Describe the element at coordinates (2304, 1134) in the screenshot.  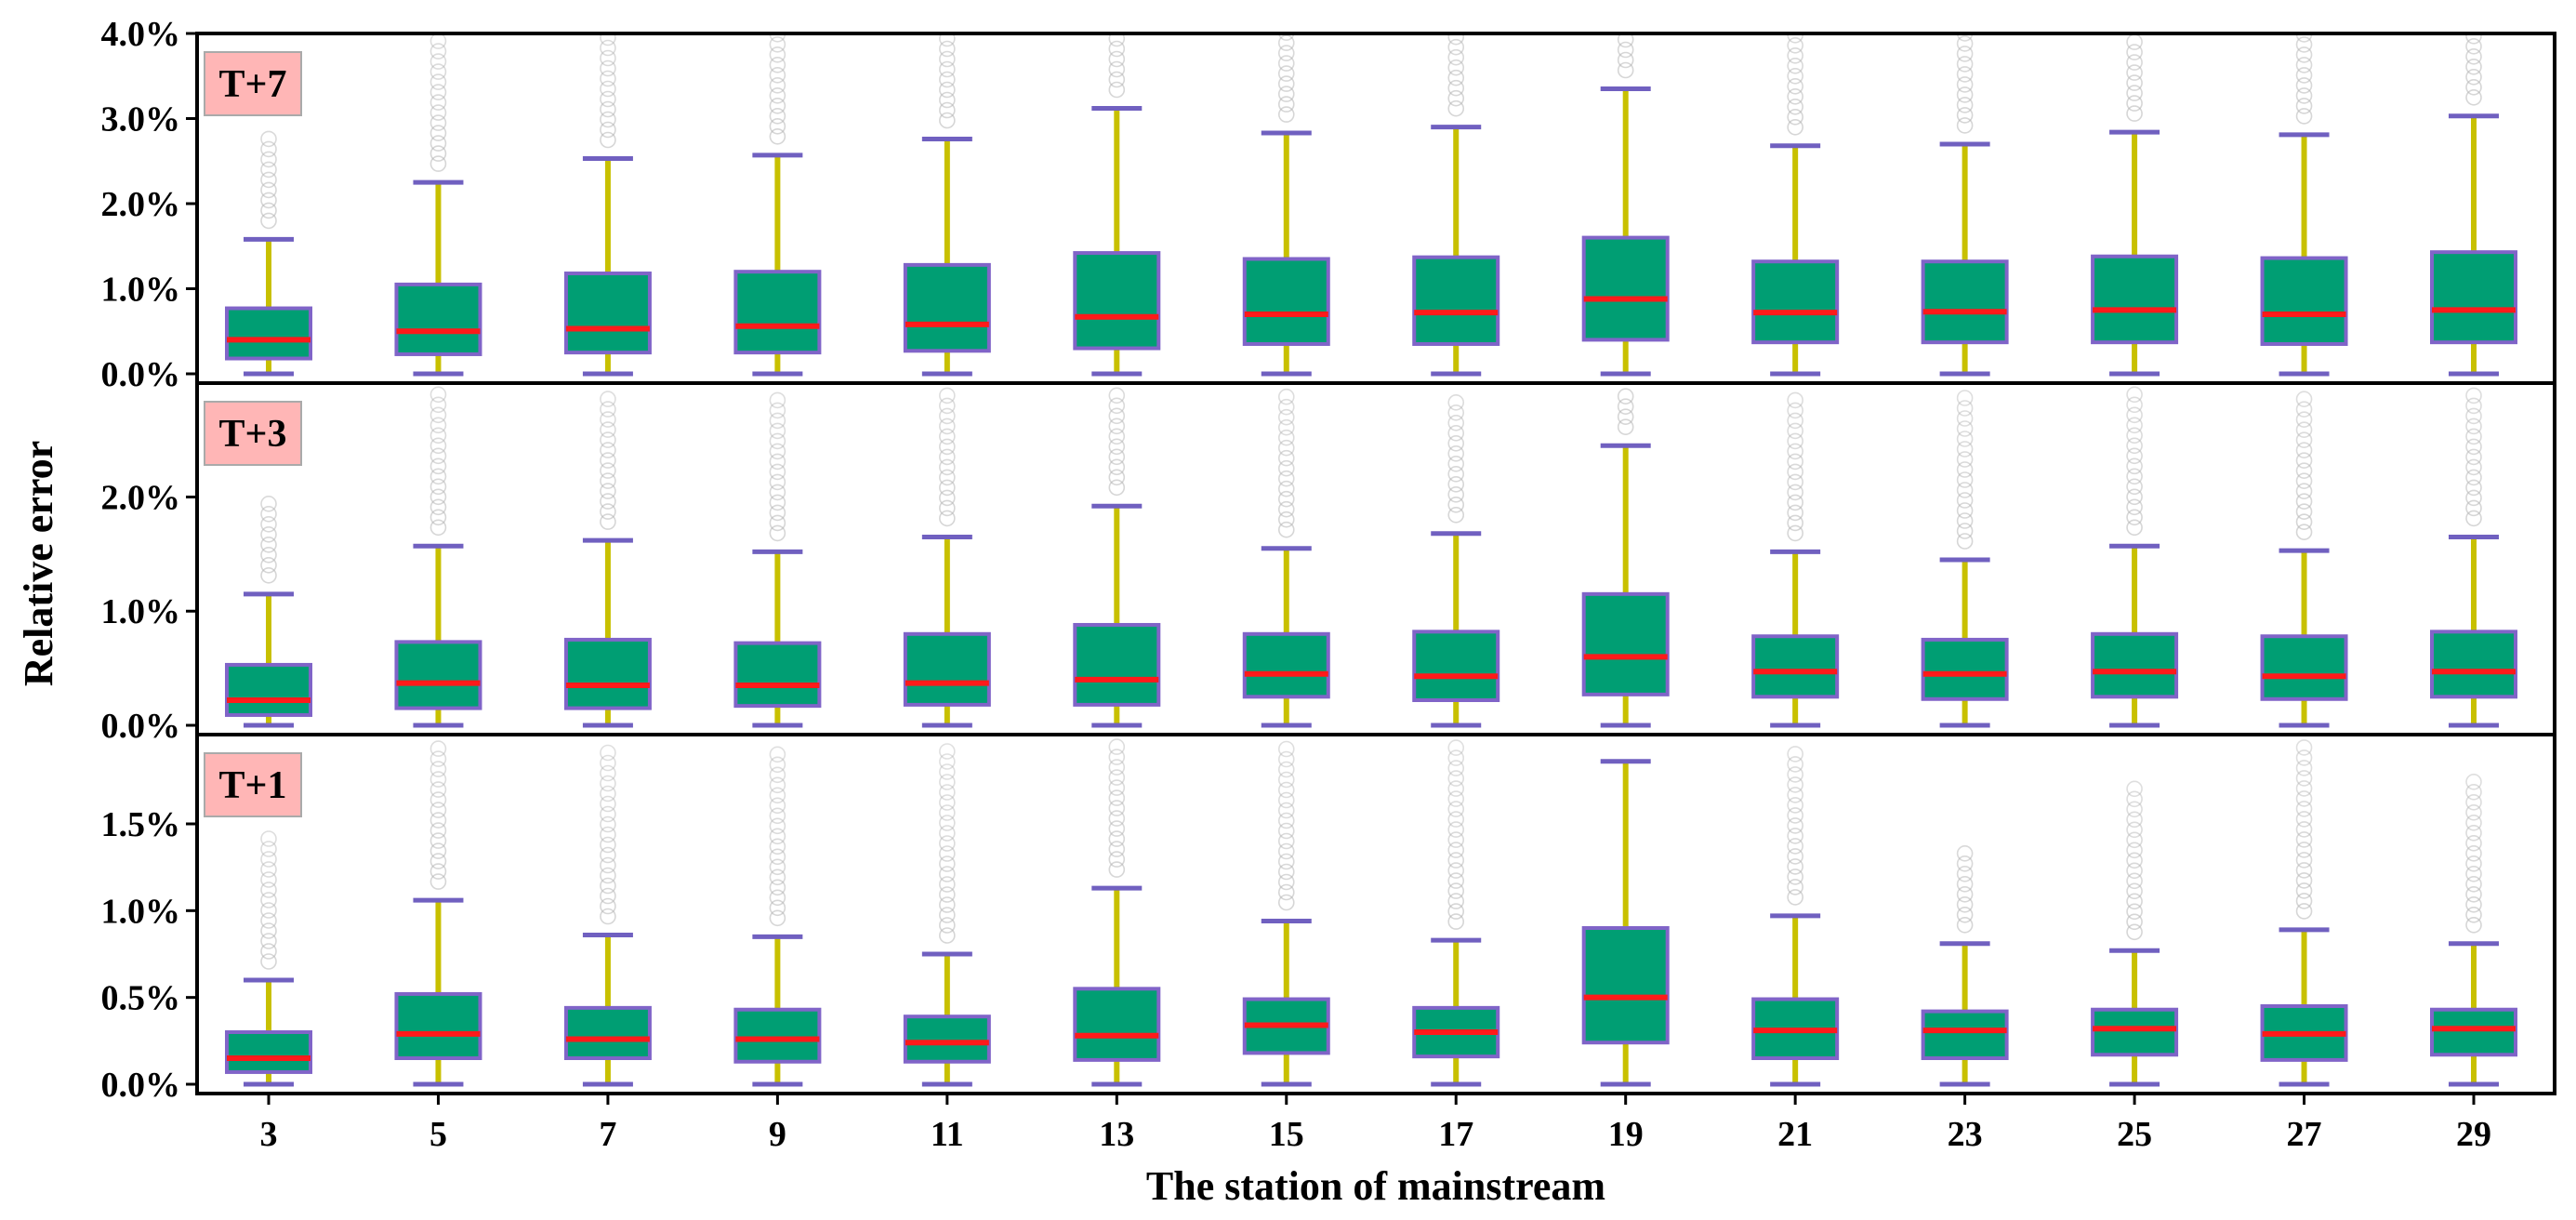
I see `x-tick-label: 27` at that location.